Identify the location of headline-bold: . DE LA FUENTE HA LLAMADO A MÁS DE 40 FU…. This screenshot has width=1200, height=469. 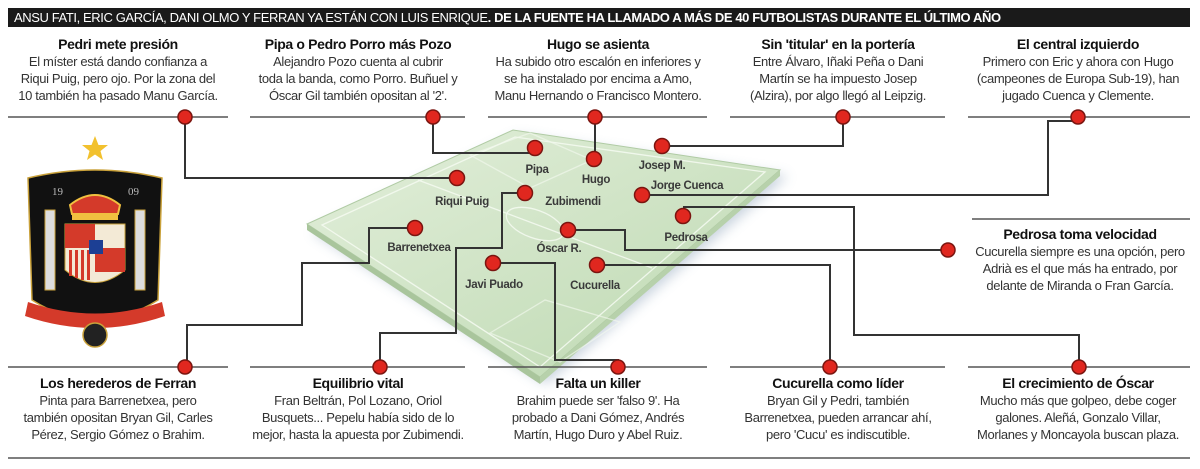
(744, 17).